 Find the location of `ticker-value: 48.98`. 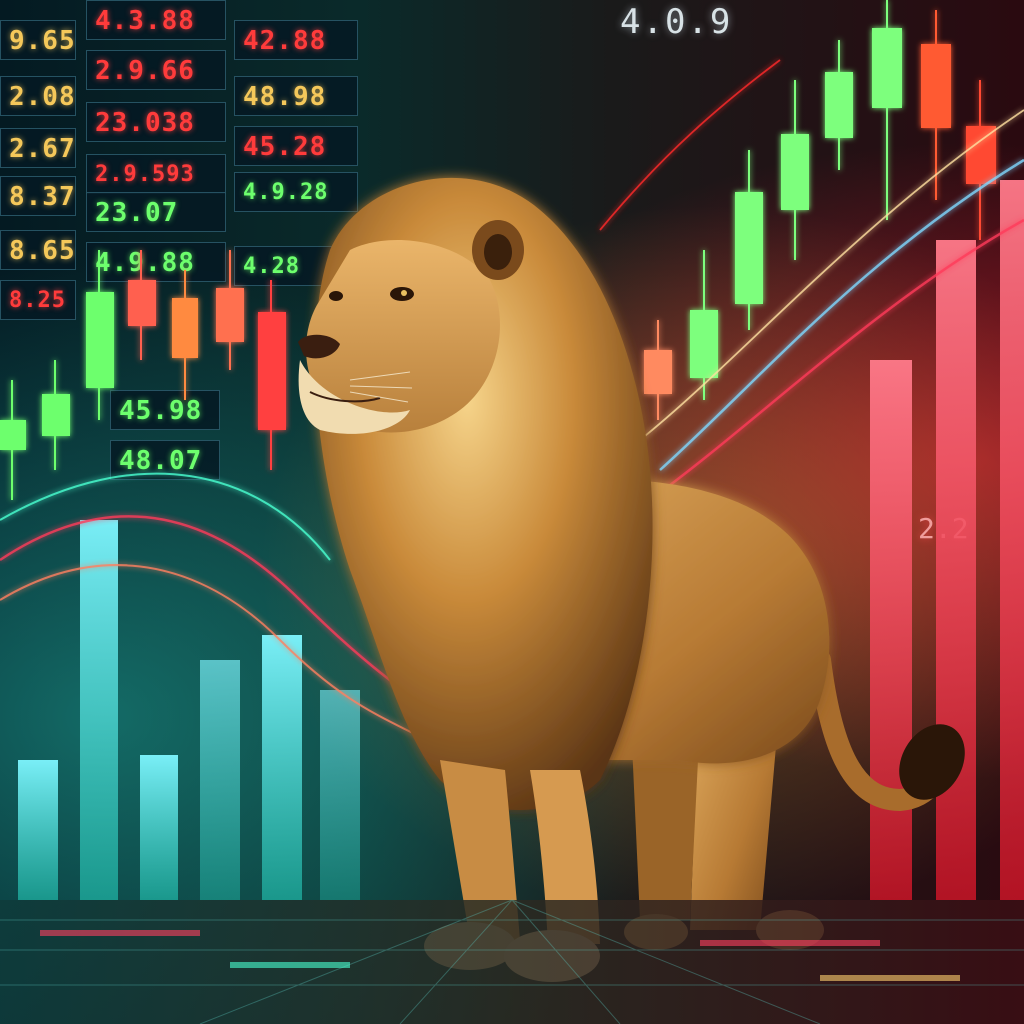

ticker-value: 48.98 is located at coordinates (296, 96).